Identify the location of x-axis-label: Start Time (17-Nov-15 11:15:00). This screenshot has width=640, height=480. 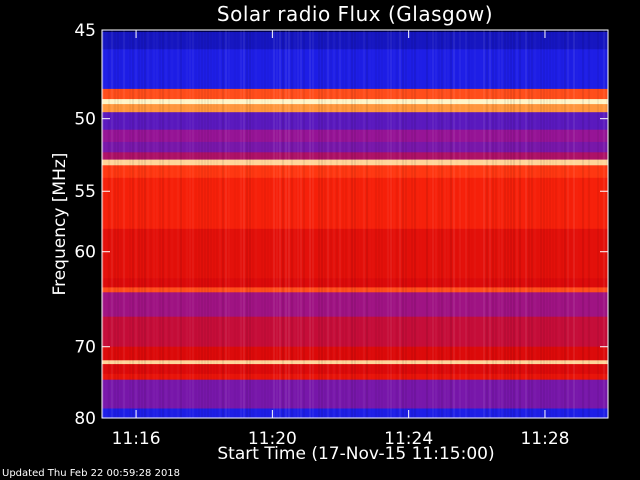
(356, 454).